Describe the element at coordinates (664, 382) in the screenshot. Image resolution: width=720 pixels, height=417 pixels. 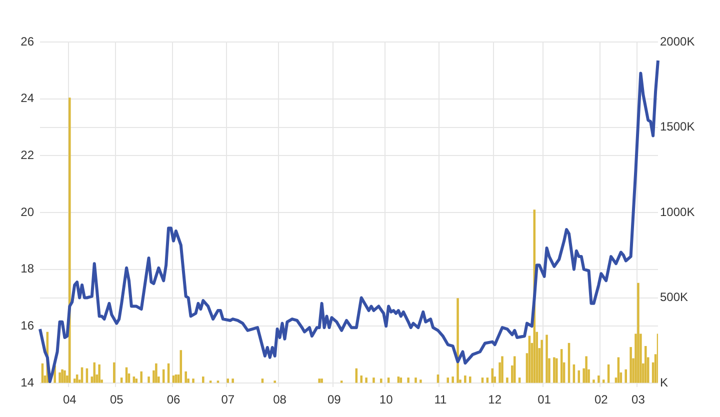
I see `y2-tick-label: K` at that location.